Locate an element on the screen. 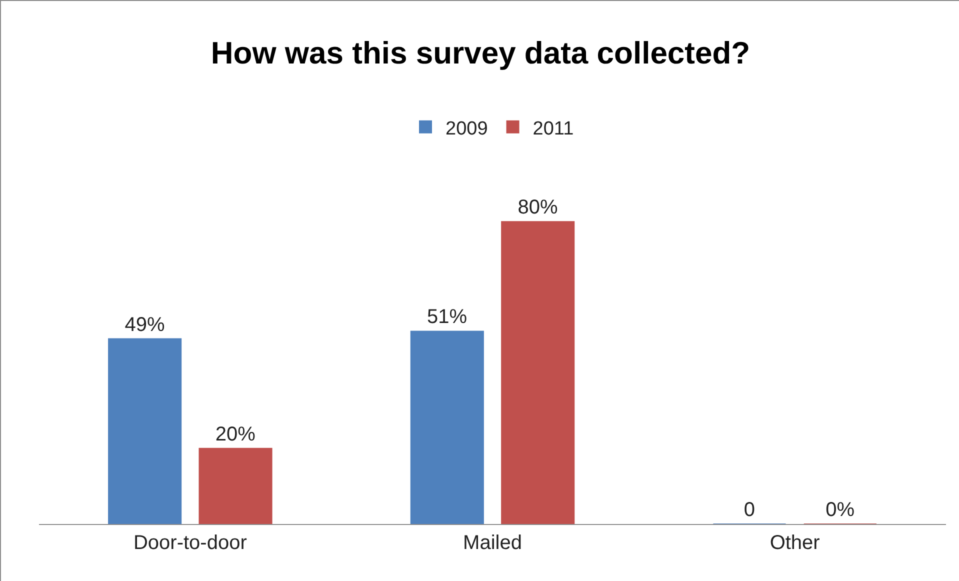  x-tick-label: Mailed is located at coordinates (492, 543).